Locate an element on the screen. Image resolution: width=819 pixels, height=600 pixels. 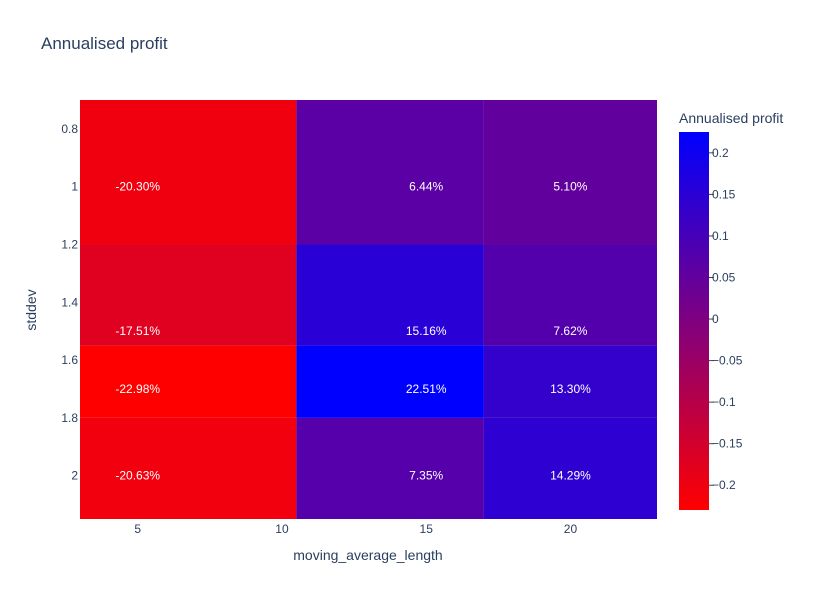
x-tick-label: 10 is located at coordinates (282, 529).